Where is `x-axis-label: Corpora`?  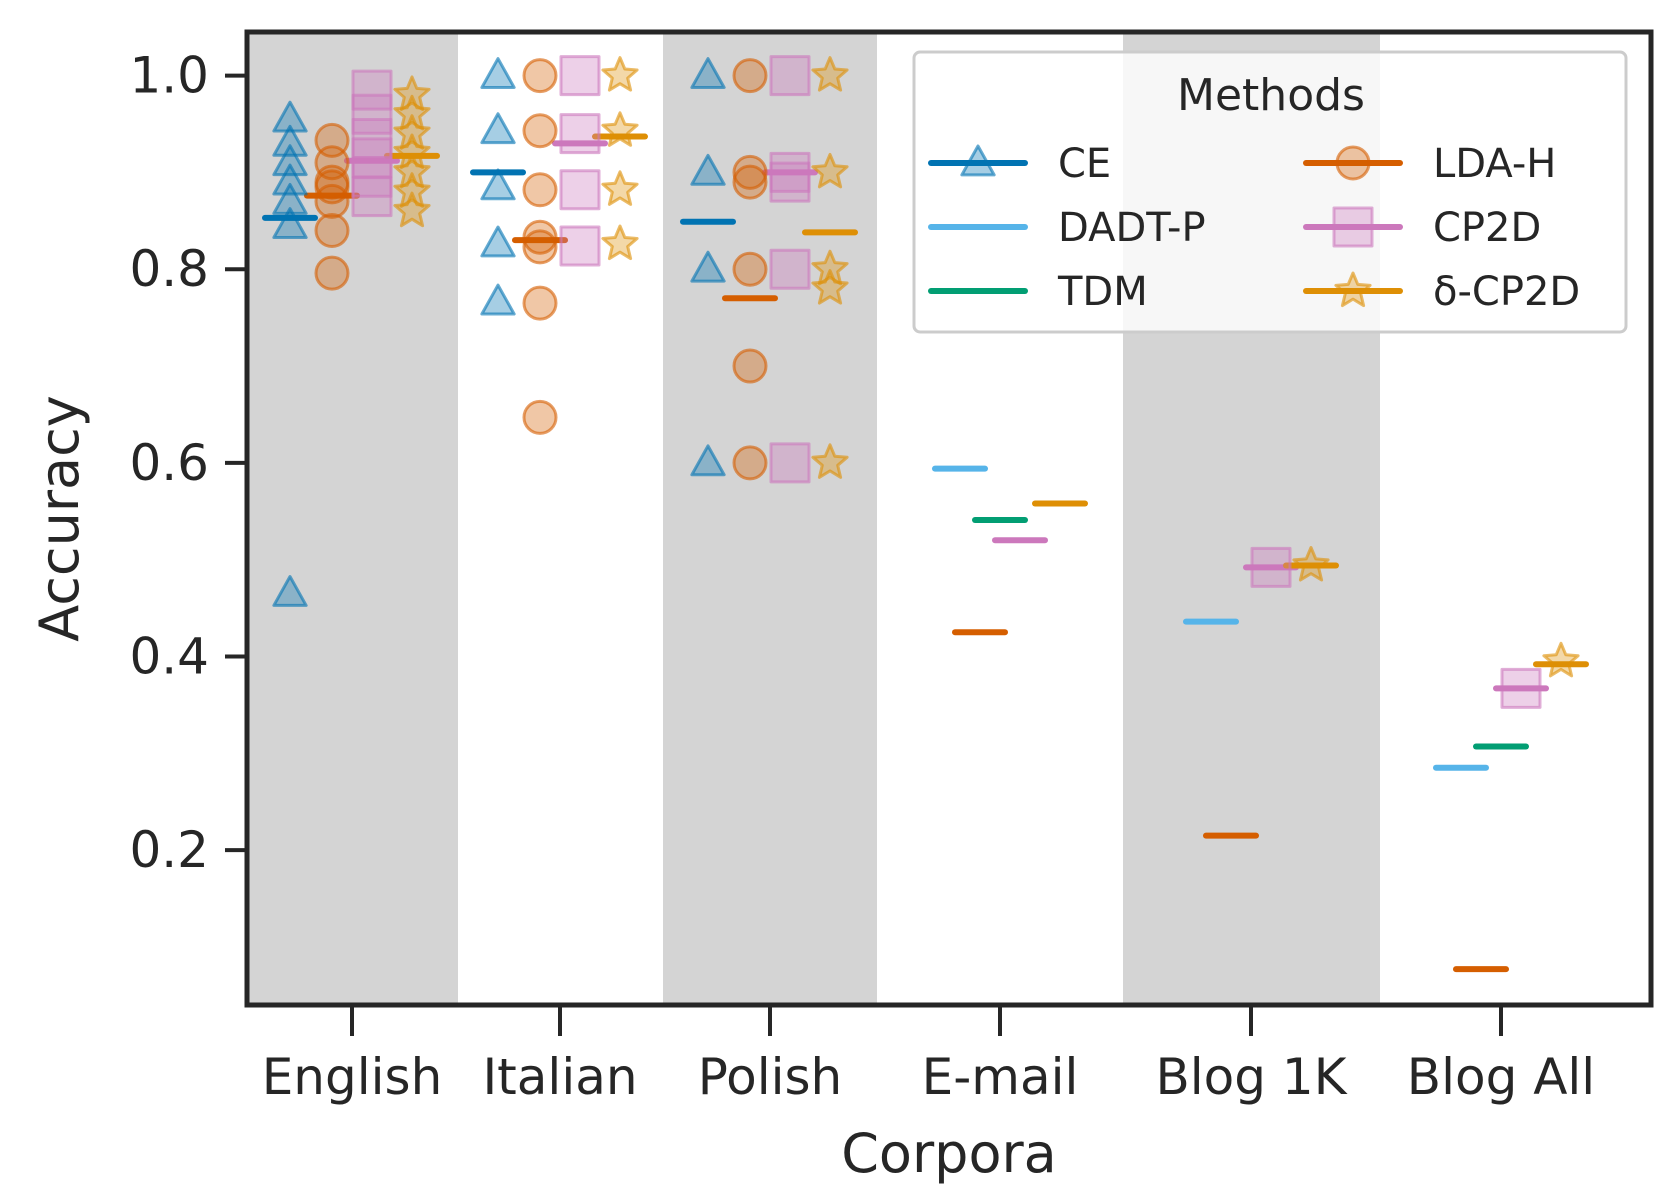 x-axis-label: Corpora is located at coordinates (949, 1153).